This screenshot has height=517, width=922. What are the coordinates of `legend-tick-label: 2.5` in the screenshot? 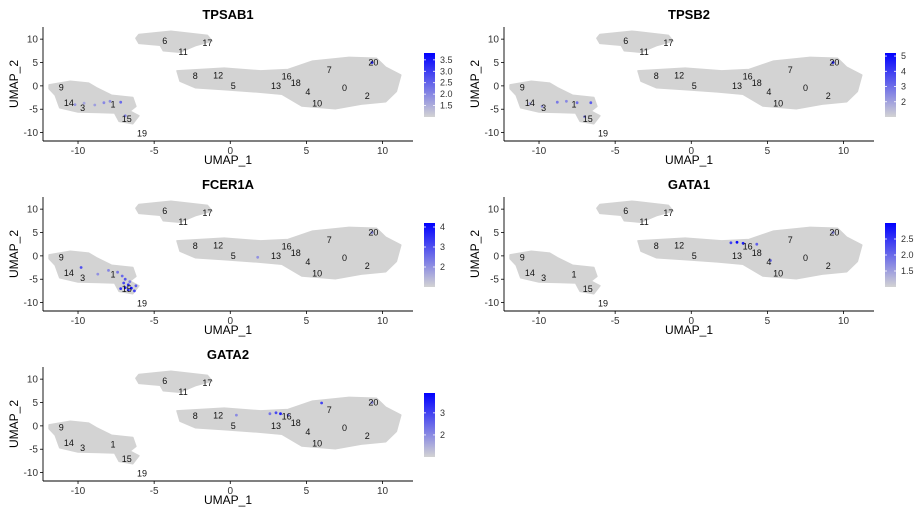 It's located at (446, 83).